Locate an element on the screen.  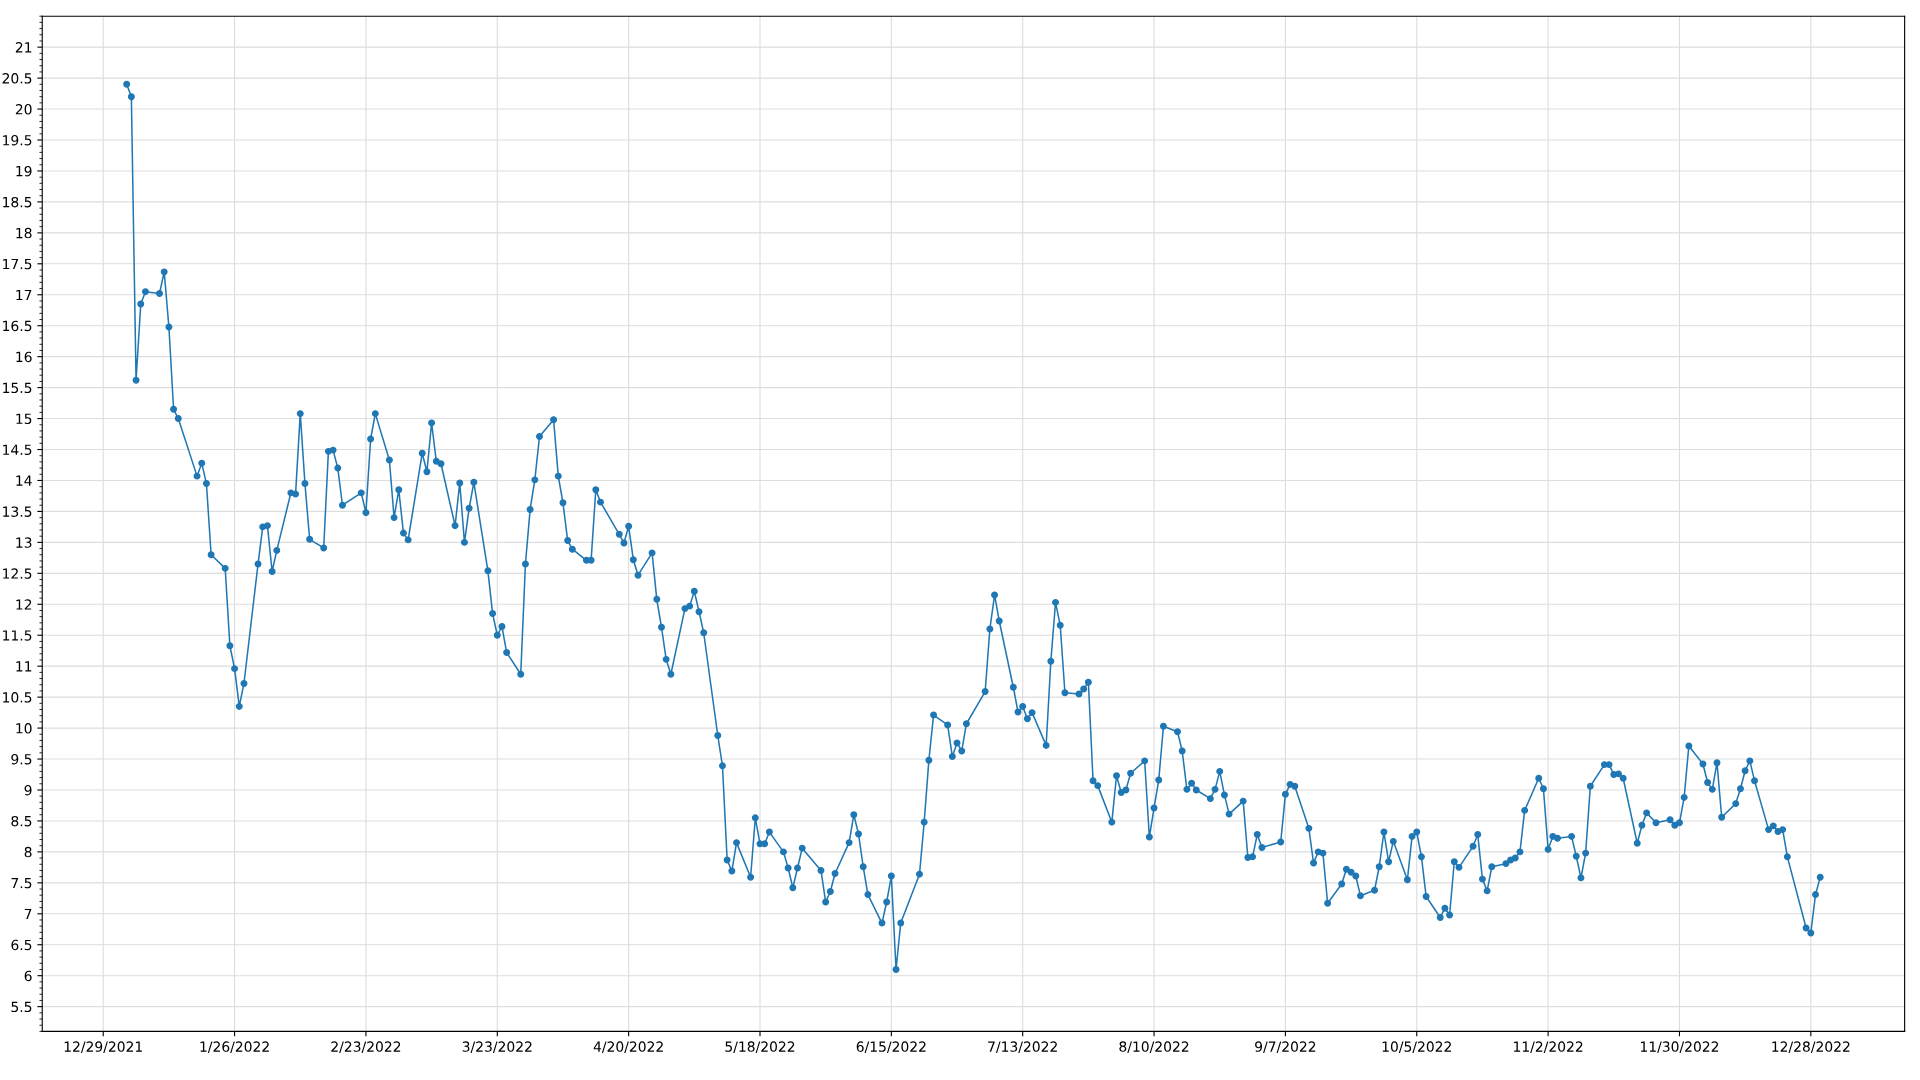
y-tick-label: 21 is located at coordinates (23, 47).